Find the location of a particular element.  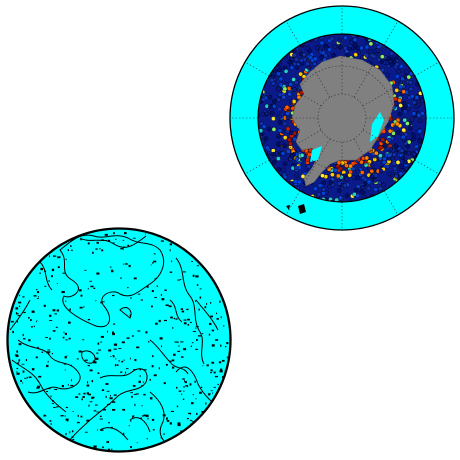

meridian is located at coordinates (427, 167).